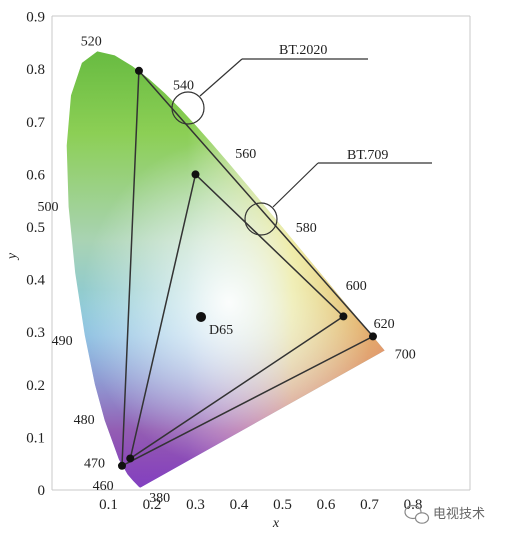 The height and width of the screenshot is (538, 509). I want to click on y-tick-label: 0.2, so click(35, 386).